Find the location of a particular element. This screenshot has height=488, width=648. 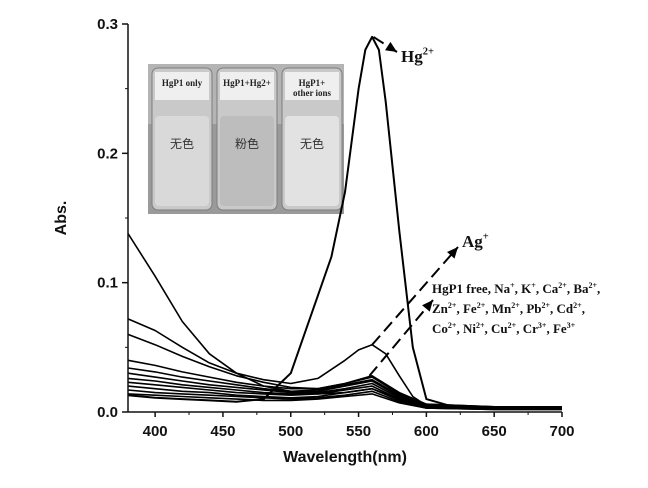

y-tick-label: 0.1 is located at coordinates (107, 283).